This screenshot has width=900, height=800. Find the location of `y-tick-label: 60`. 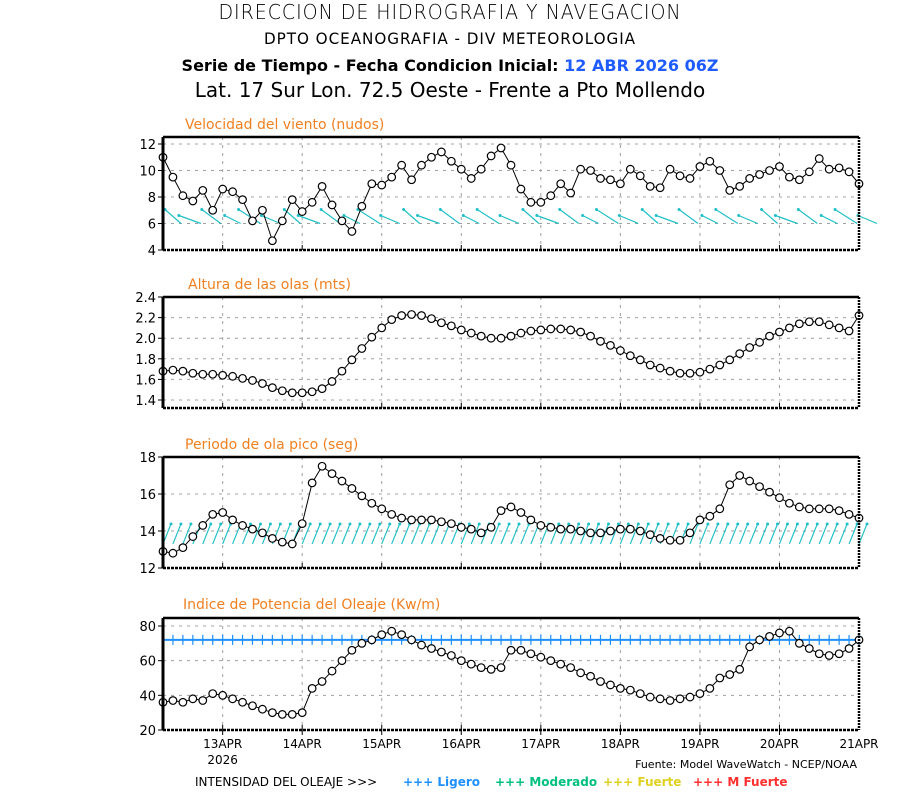

y-tick-label: 60 is located at coordinates (147, 662).